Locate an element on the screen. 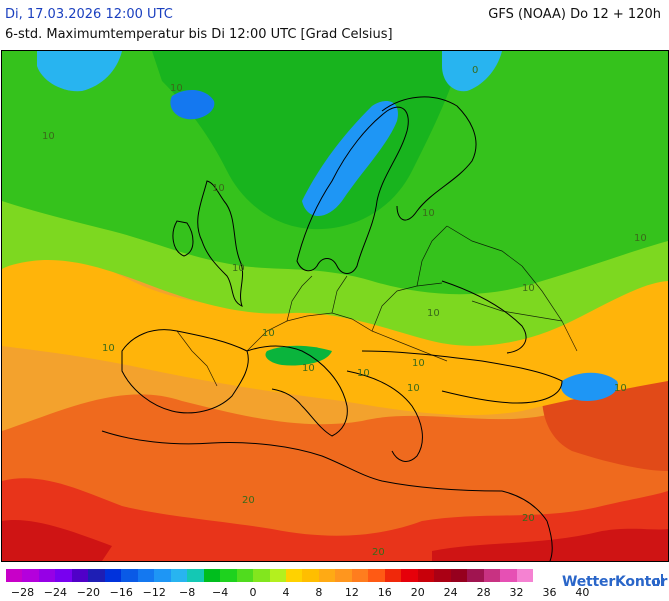 This screenshot has width=669, height=601. legend-label: −28 is located at coordinates (22, 592).